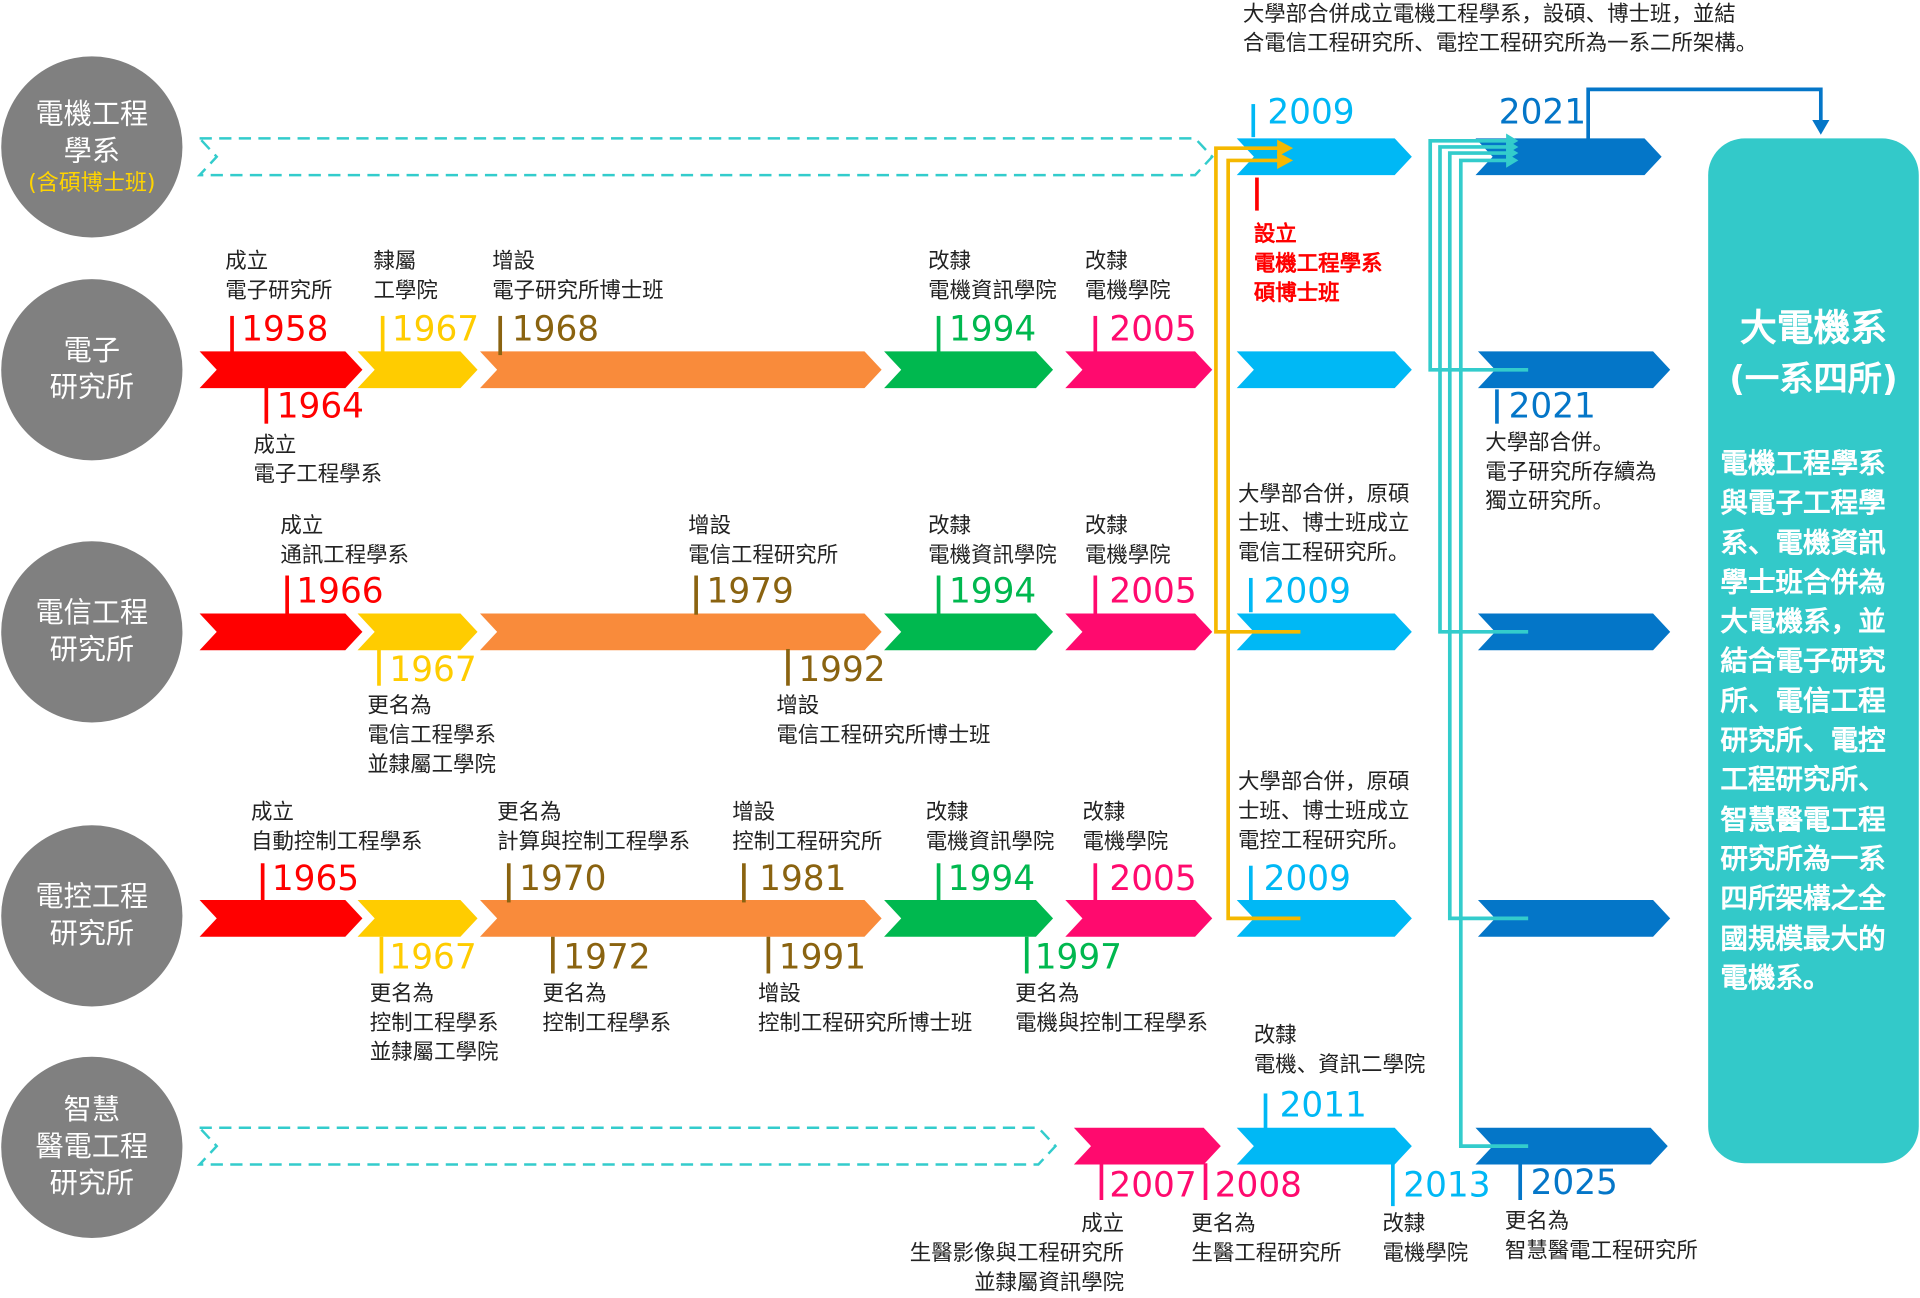  I want to click on unit-circle: 電機工程 學系 (含碩博士班), so click(92, 147).